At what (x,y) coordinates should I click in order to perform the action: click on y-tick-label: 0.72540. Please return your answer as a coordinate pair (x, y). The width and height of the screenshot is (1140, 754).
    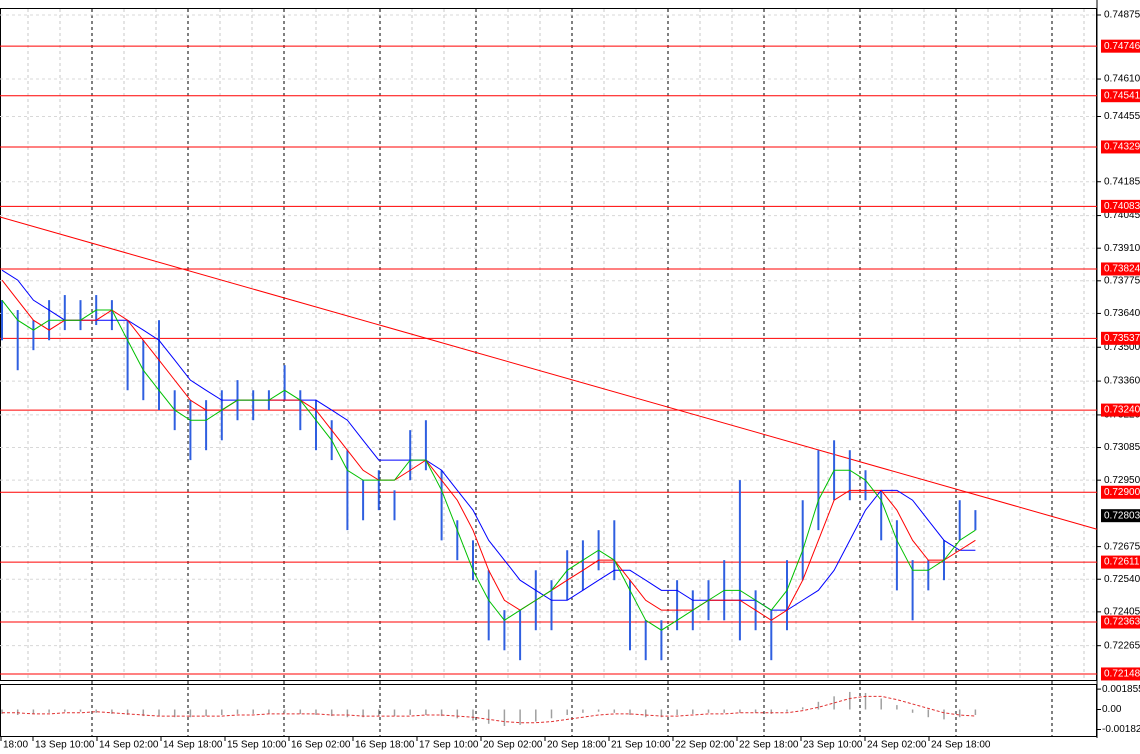
    Looking at the image, I should click on (1122, 579).